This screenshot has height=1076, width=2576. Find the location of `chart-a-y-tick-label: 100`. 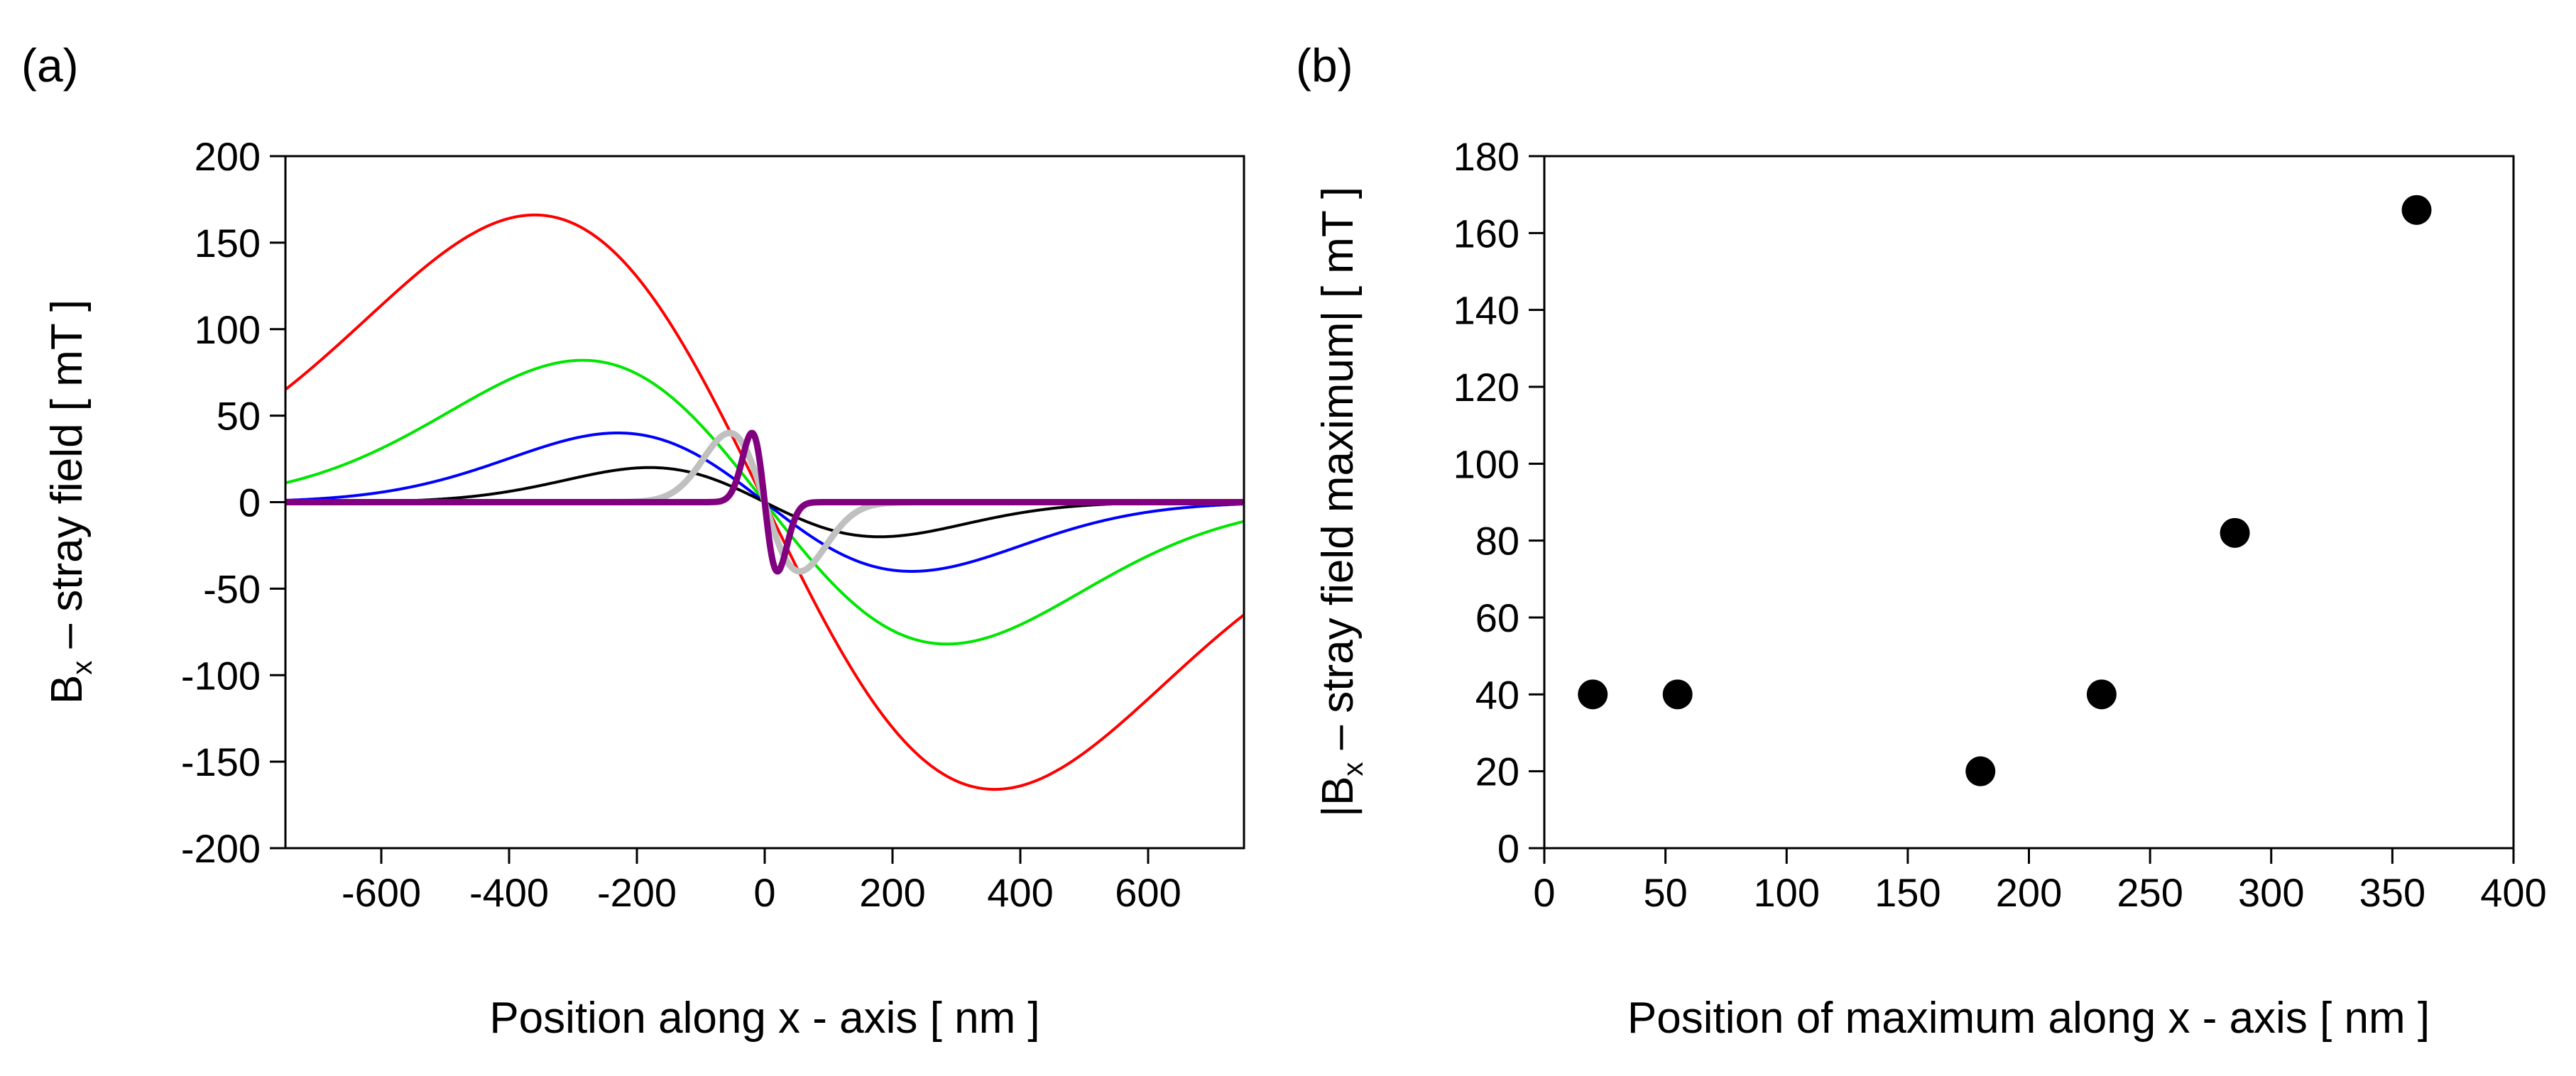

chart-a-y-tick-label: 100 is located at coordinates (228, 329).